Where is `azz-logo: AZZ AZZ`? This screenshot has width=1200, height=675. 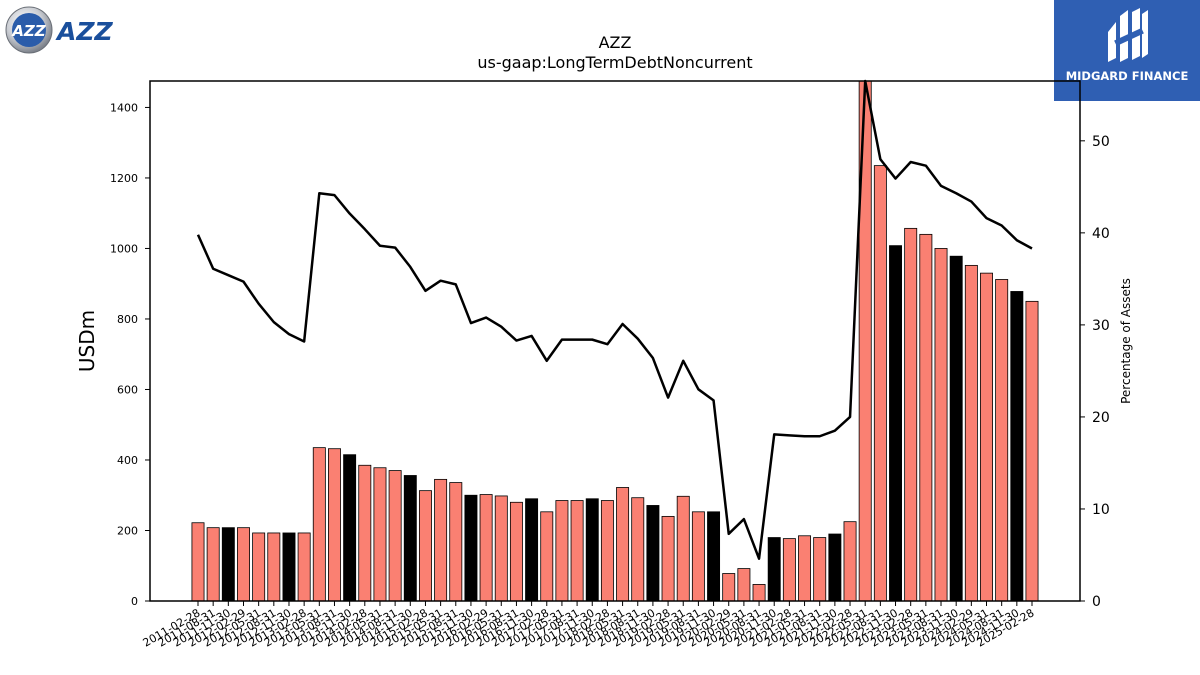
azz-logo: AZZ AZZ is located at coordinates (70, 30).